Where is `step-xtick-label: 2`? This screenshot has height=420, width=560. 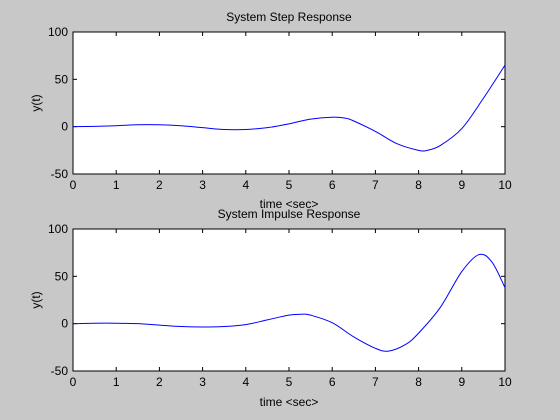
step-xtick-label: 2 is located at coordinates (159, 185).